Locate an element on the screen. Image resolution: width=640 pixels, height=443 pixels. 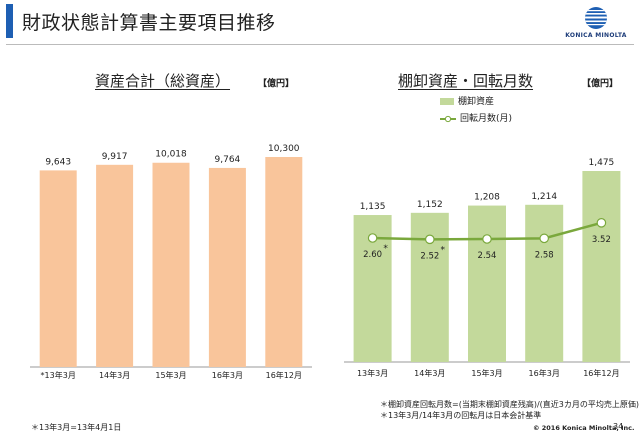
left-bar-value: 10,018 is located at coordinates (171, 155).